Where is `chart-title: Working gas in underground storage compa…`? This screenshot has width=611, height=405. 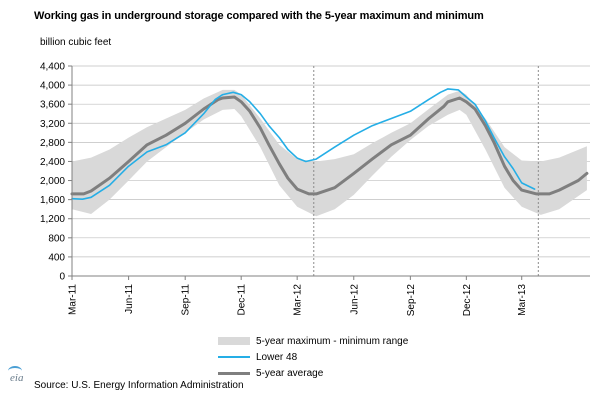
chart-title: Working gas in underground storage compa… is located at coordinates (259, 16).